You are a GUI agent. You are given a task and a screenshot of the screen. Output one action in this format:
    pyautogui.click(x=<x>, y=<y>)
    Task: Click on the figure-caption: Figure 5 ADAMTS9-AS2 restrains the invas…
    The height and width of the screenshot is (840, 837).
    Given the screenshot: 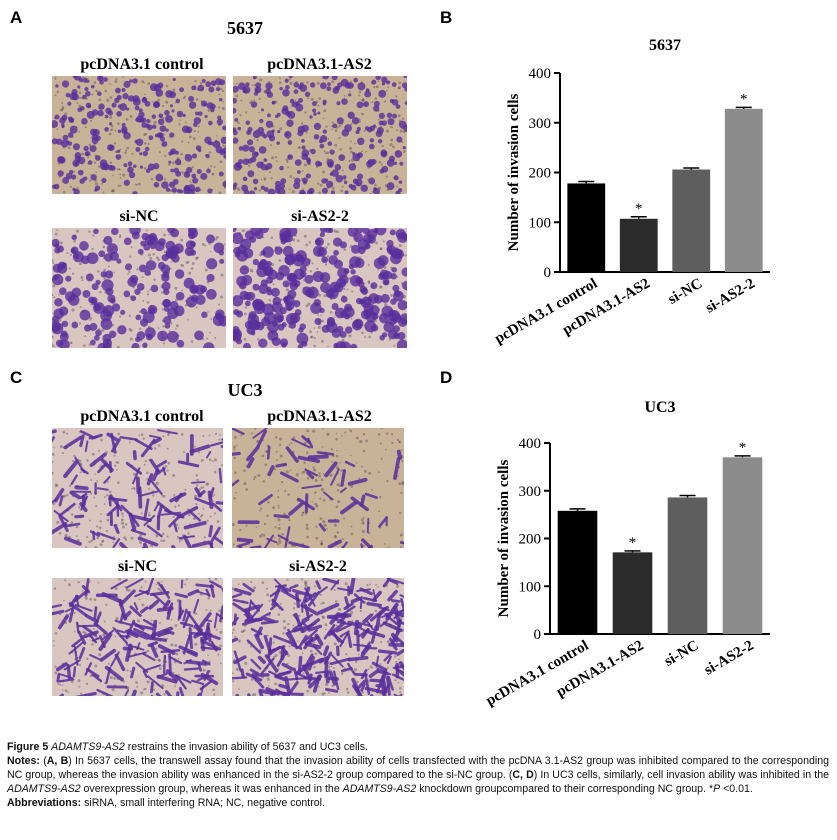 What is the action you would take?
    pyautogui.click(x=418, y=775)
    